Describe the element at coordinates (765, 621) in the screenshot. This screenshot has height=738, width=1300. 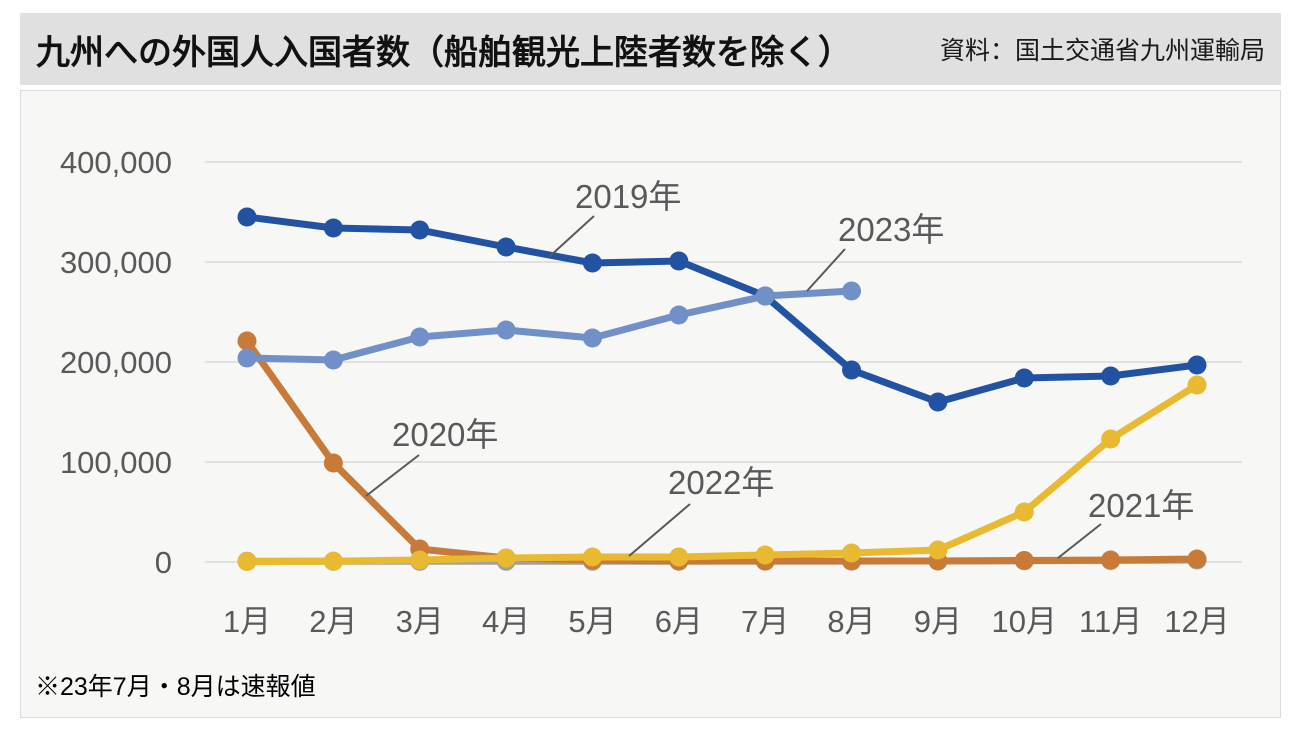
I see `x-axis-tick-label: 7月` at that location.